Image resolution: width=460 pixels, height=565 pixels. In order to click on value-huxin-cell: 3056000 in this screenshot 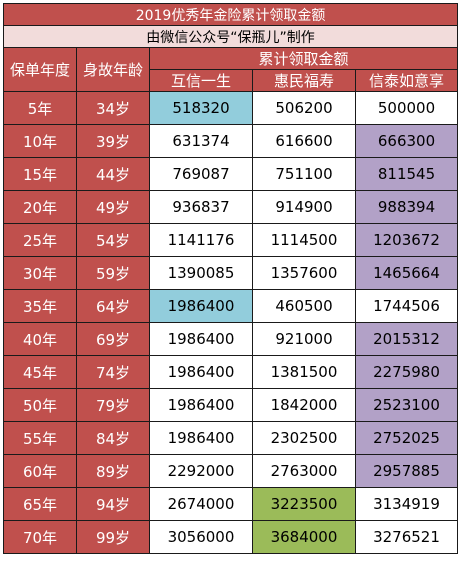, I will do `click(201, 537)`.